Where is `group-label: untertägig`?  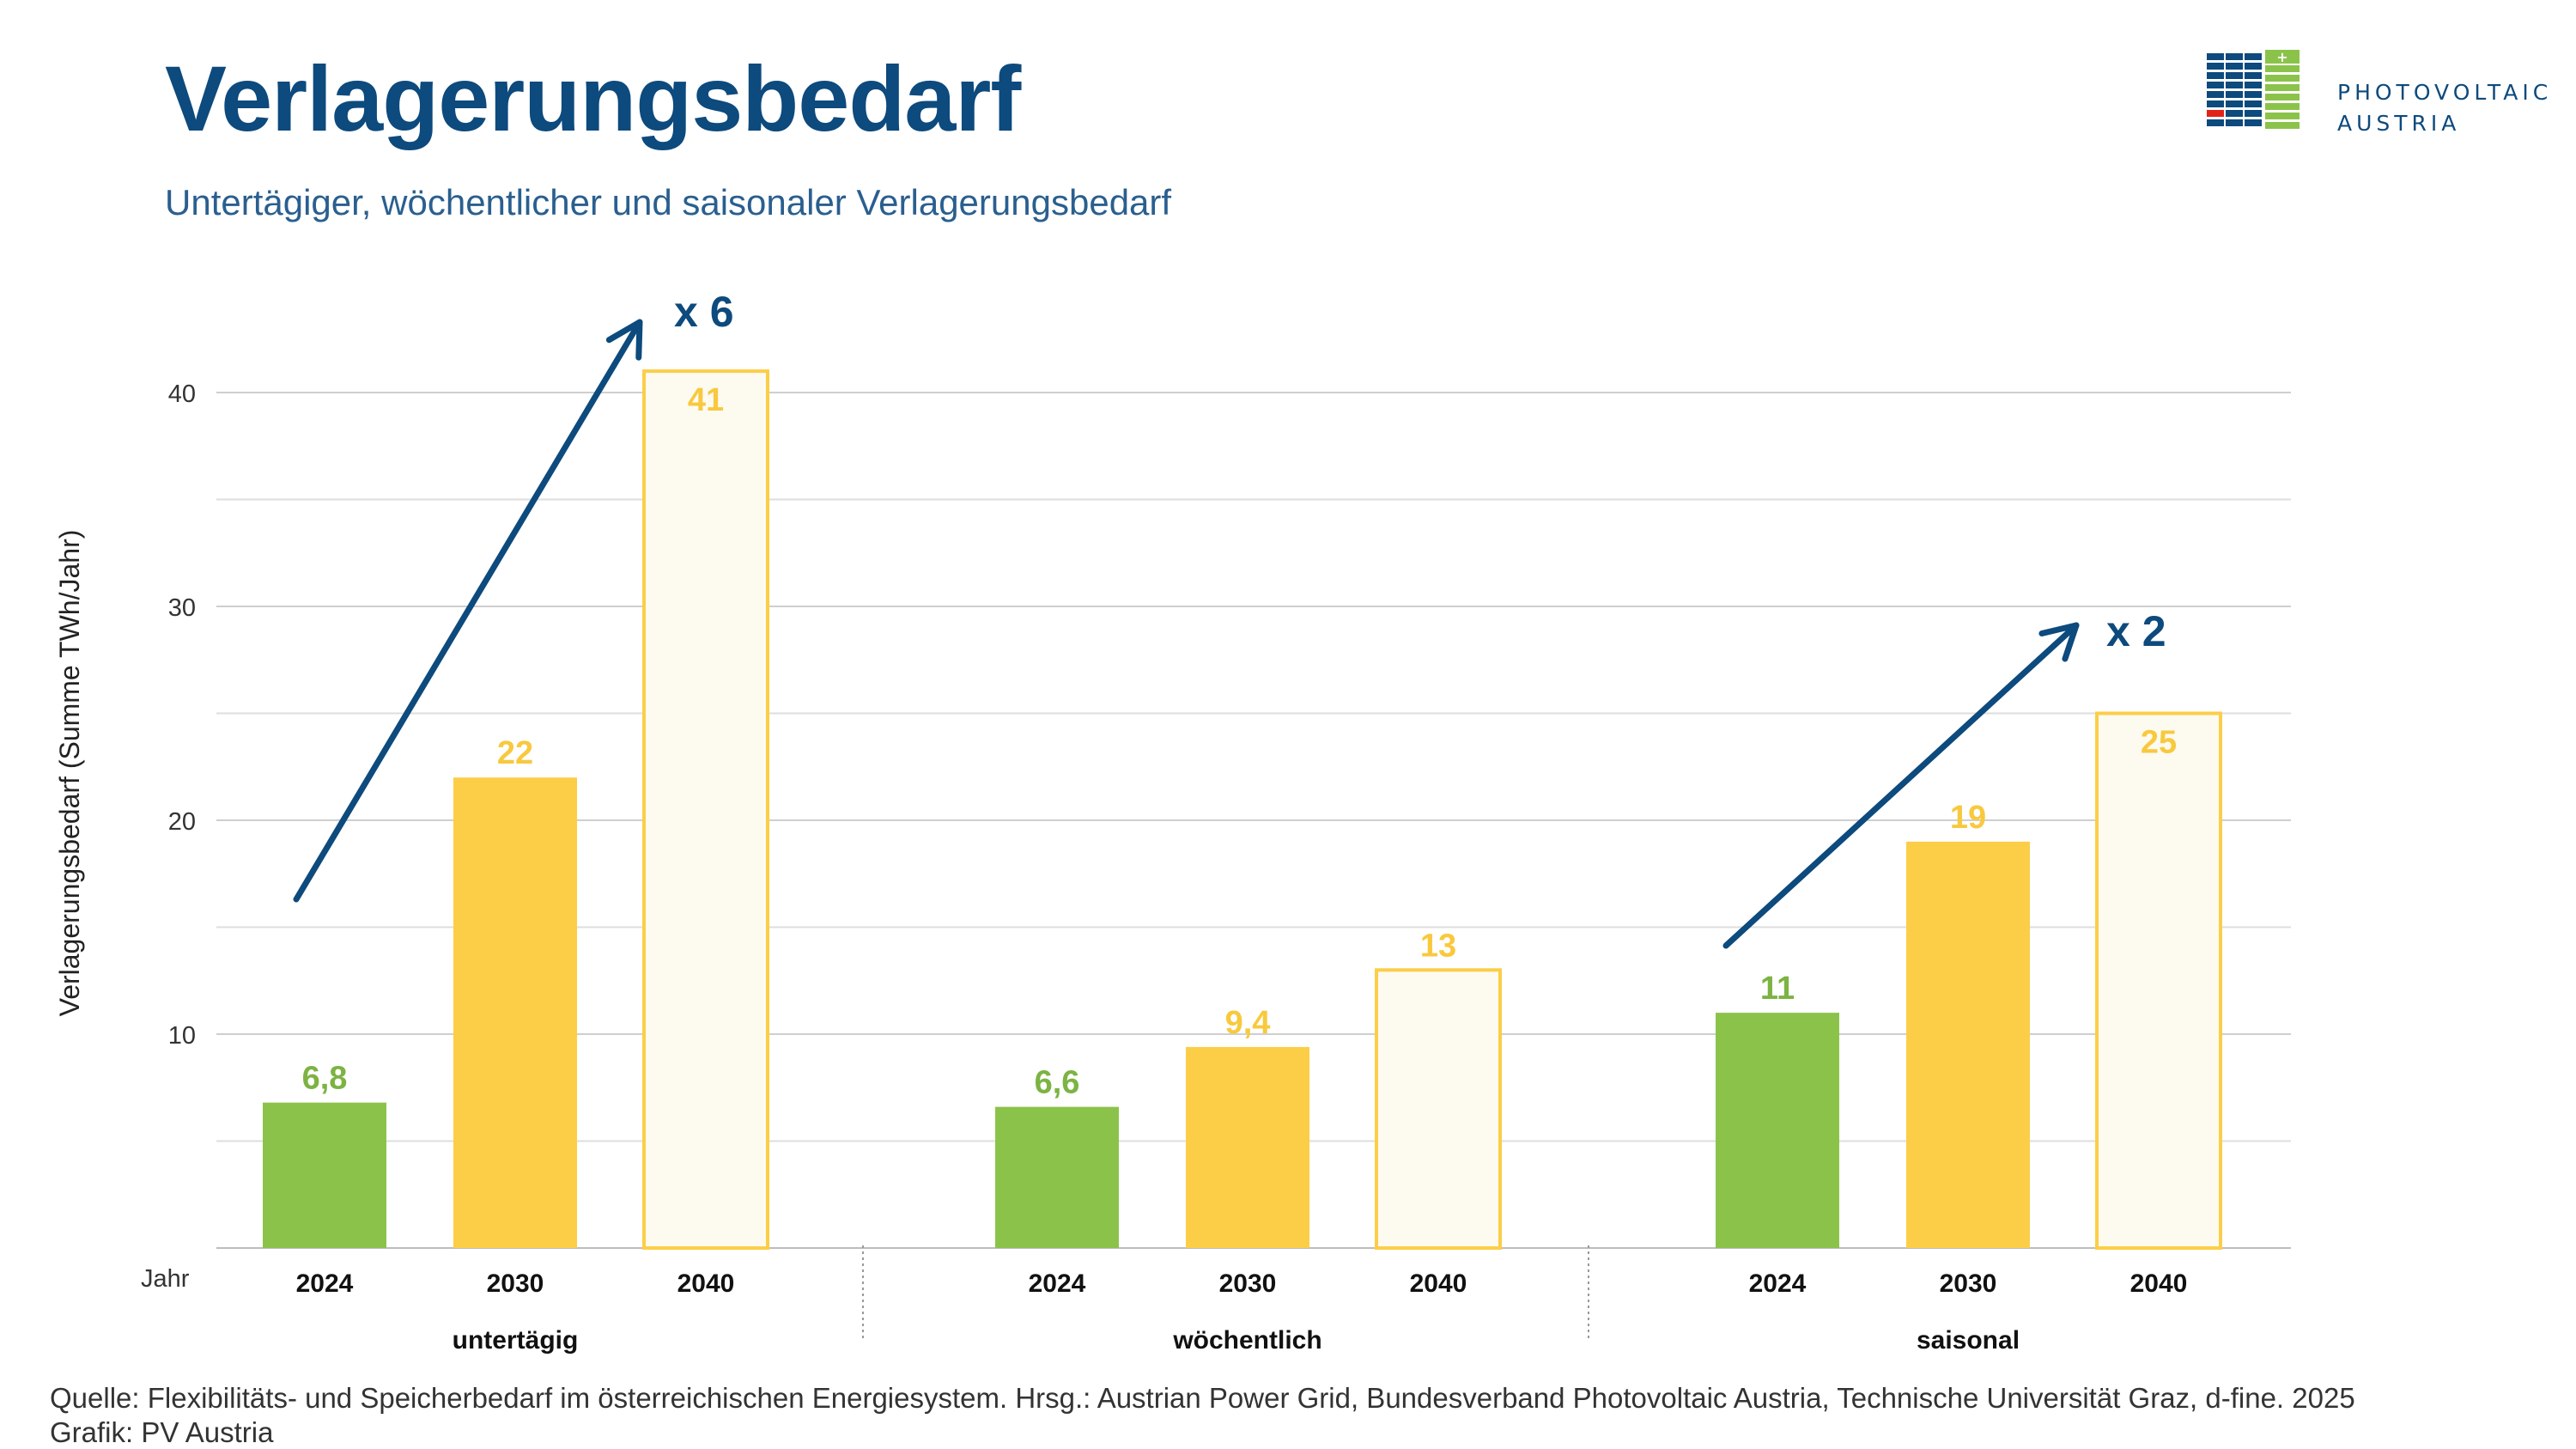
group-label: untertägig is located at coordinates (516, 1340).